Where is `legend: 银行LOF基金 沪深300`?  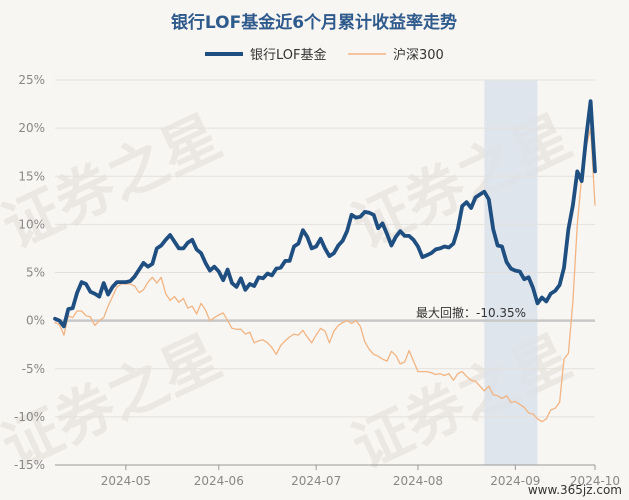 legend: 银行LOF基金 沪深300 is located at coordinates (324, 55).